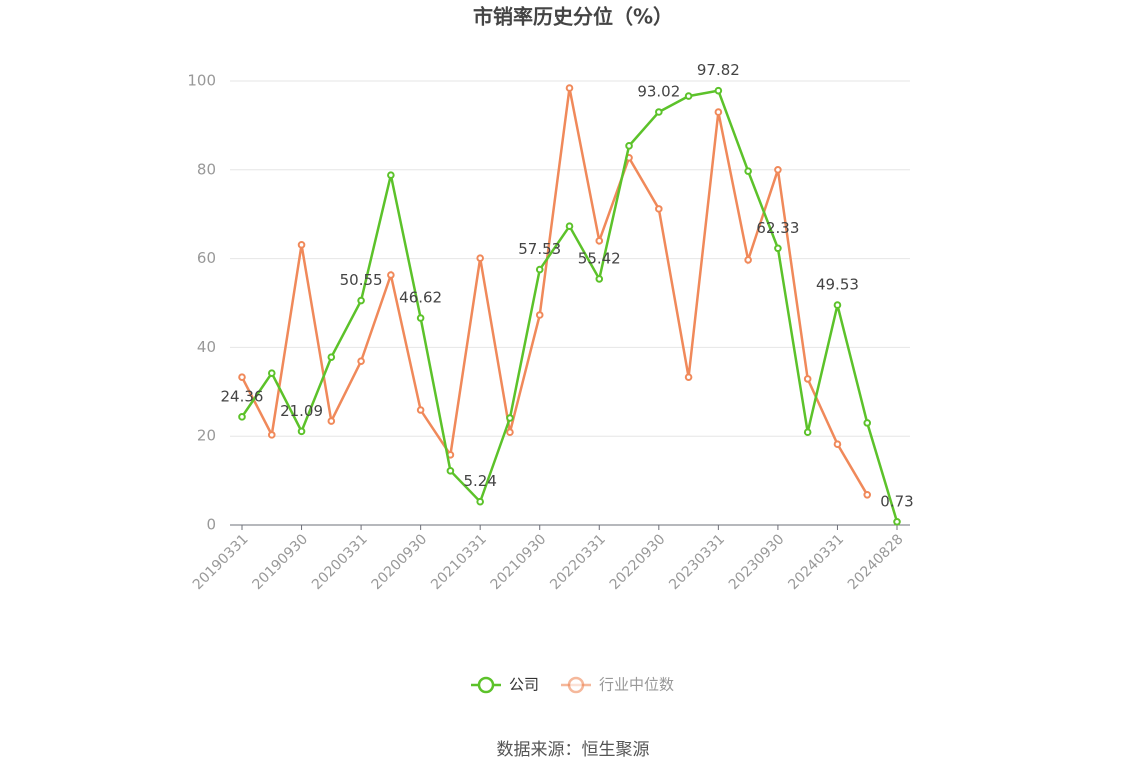 The width and height of the screenshot is (1147, 776). What do you see at coordinates (420, 298) in the screenshot?
I see `data-label: 46.62` at bounding box center [420, 298].